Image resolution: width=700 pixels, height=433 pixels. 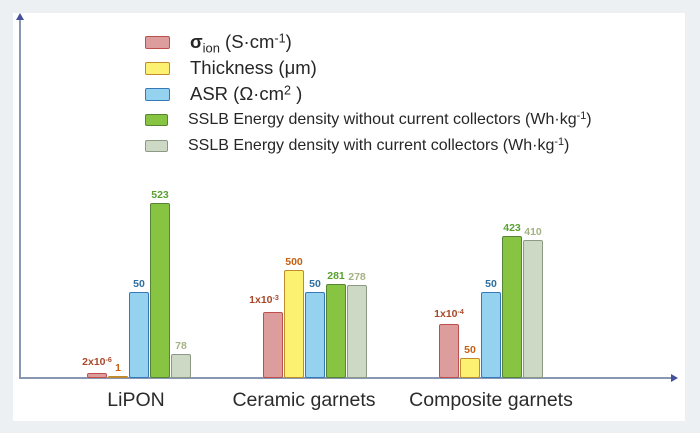 I want to click on bar-value-energy-density-without-cc-lipon: 523, so click(x=160, y=194).